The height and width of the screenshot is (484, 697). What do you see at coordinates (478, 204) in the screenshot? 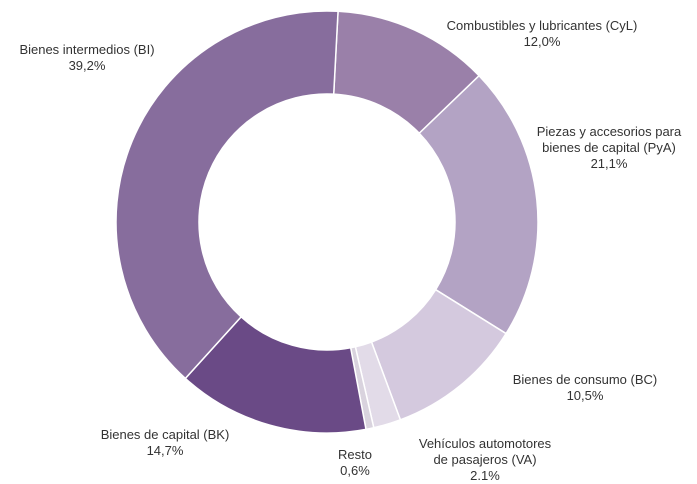
I see `donut-slice` at bounding box center [478, 204].